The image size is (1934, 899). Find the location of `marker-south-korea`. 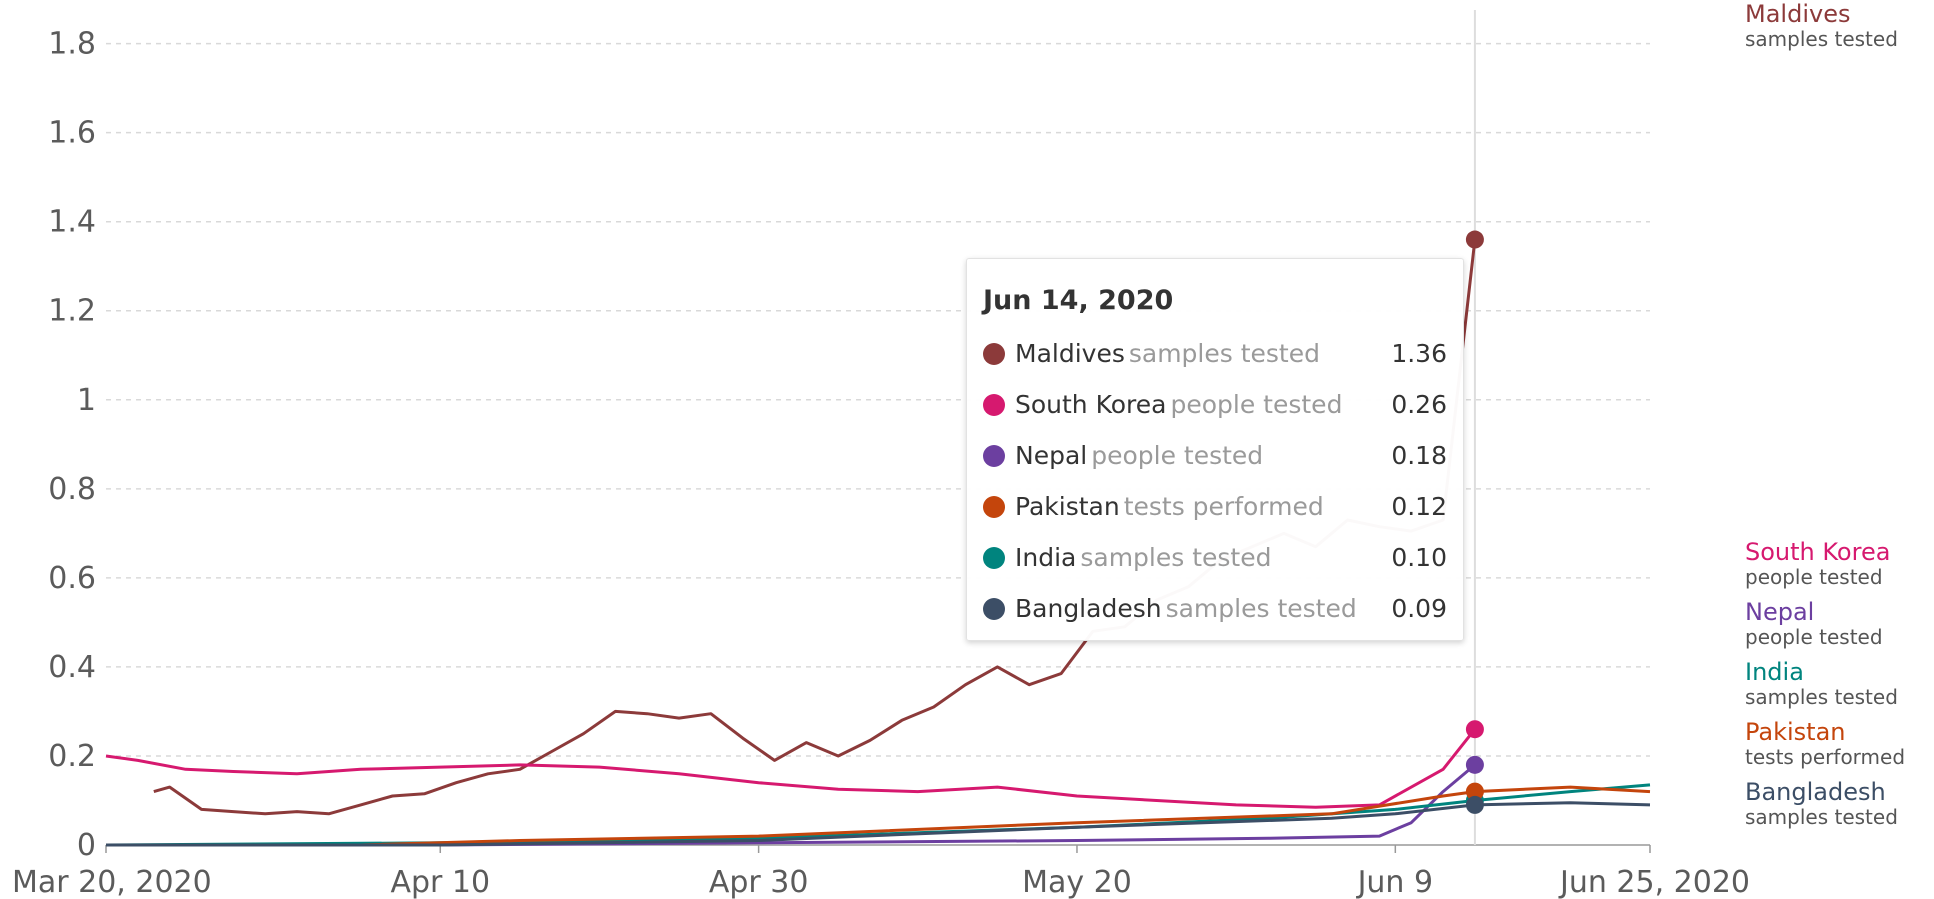

marker-south-korea is located at coordinates (1474, 729).